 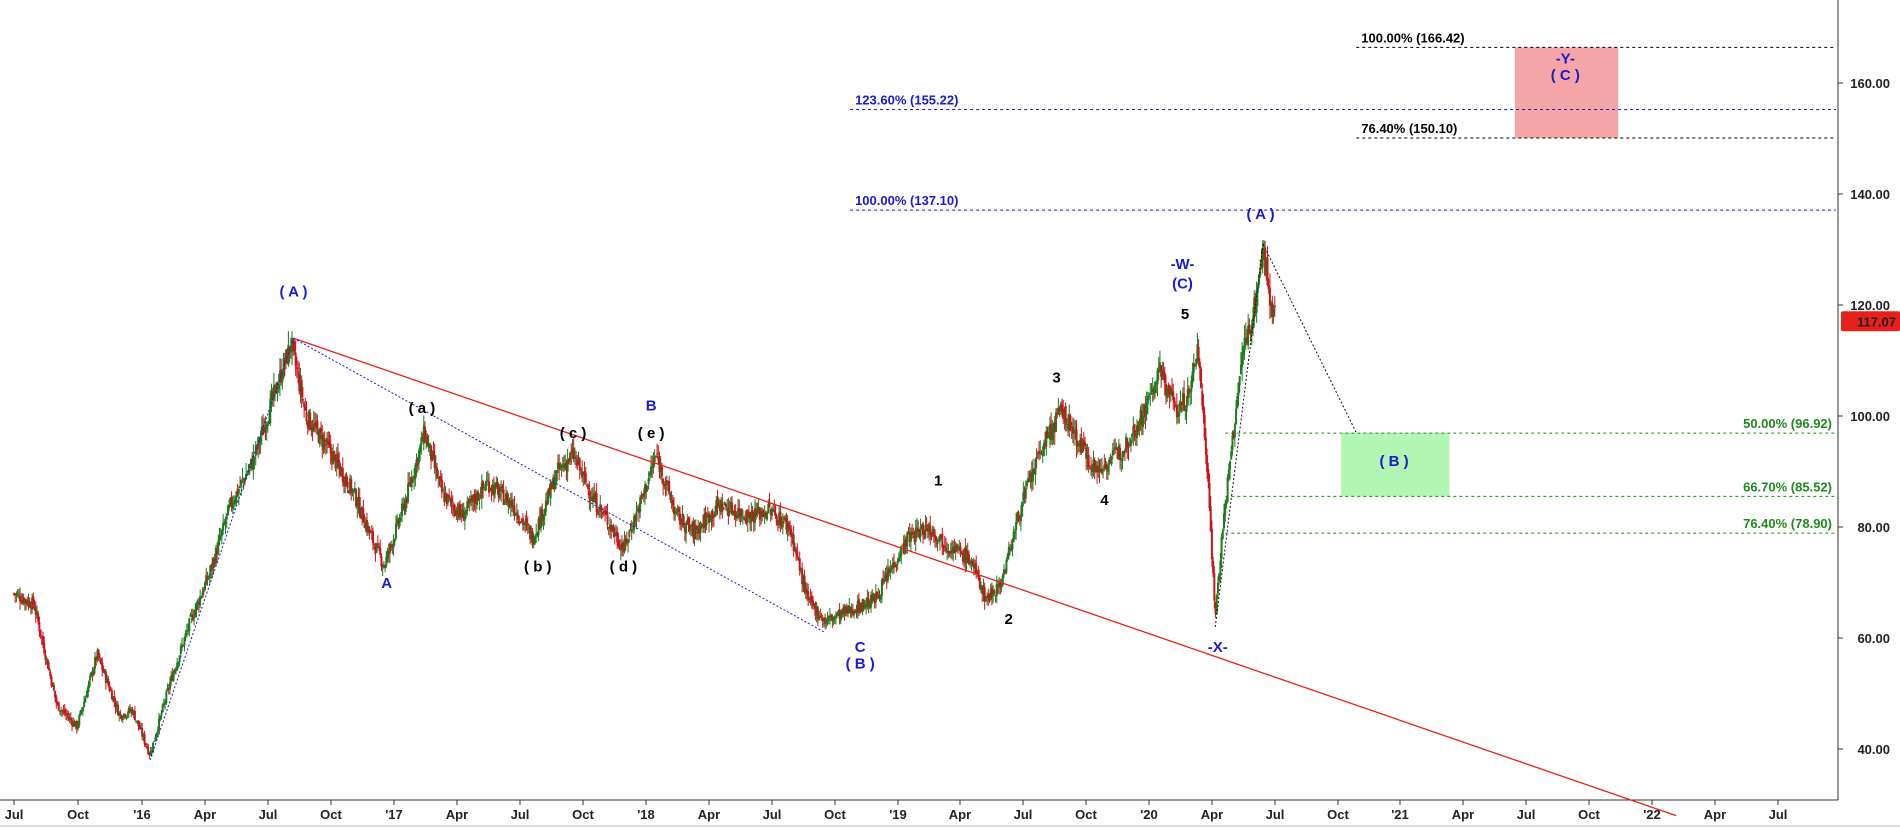 I want to click on fib-level-label: 123.60% (155.22), so click(x=906, y=100).